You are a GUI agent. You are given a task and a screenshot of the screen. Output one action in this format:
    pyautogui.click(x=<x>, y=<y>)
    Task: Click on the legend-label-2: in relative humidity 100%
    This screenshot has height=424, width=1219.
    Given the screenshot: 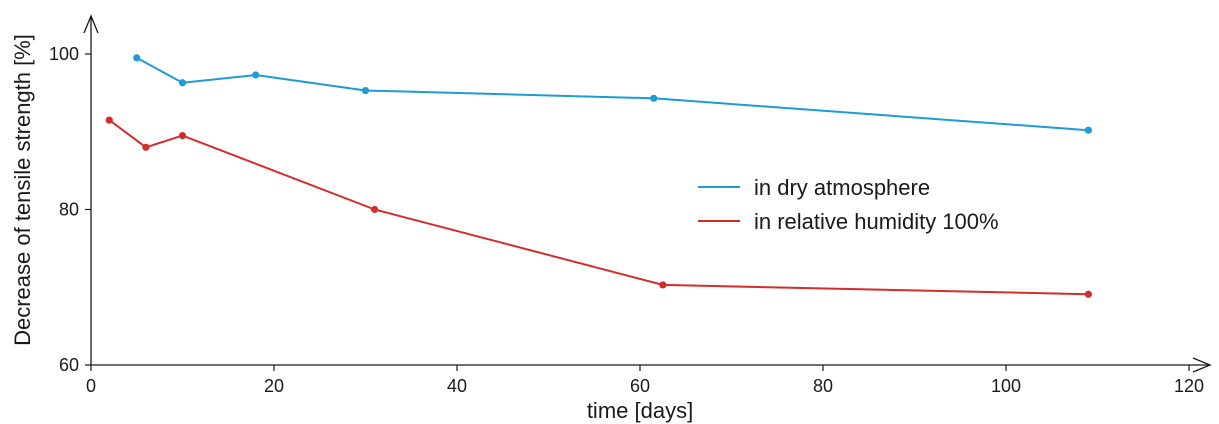 What is the action you would take?
    pyautogui.click(x=876, y=221)
    